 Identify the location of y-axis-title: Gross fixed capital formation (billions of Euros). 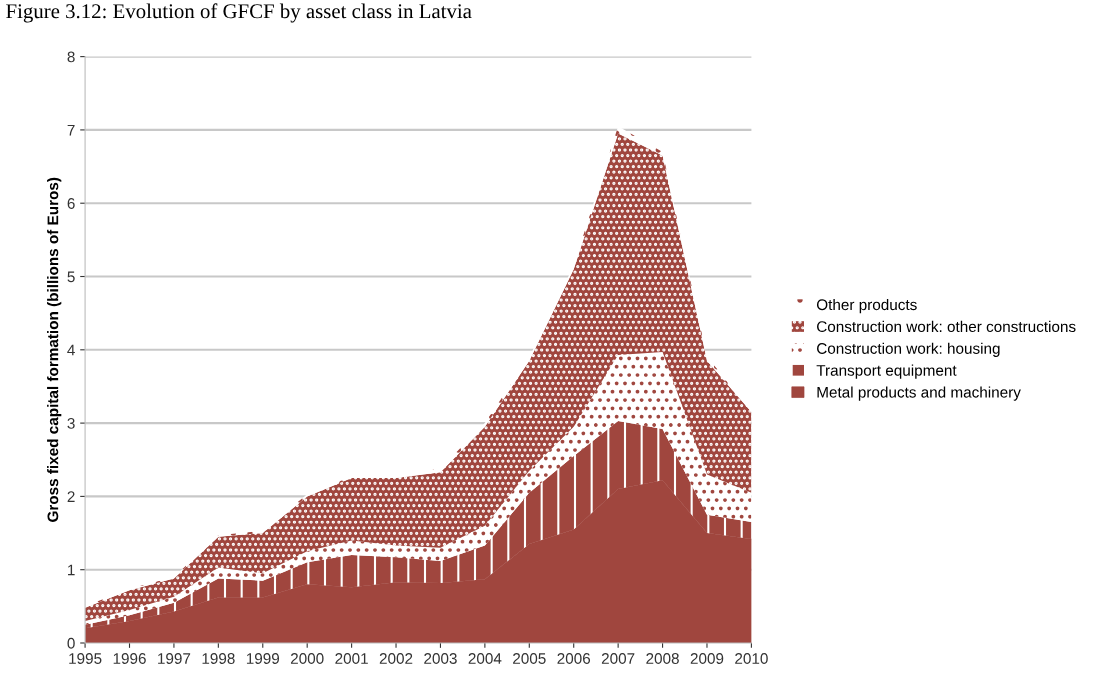
(54, 349).